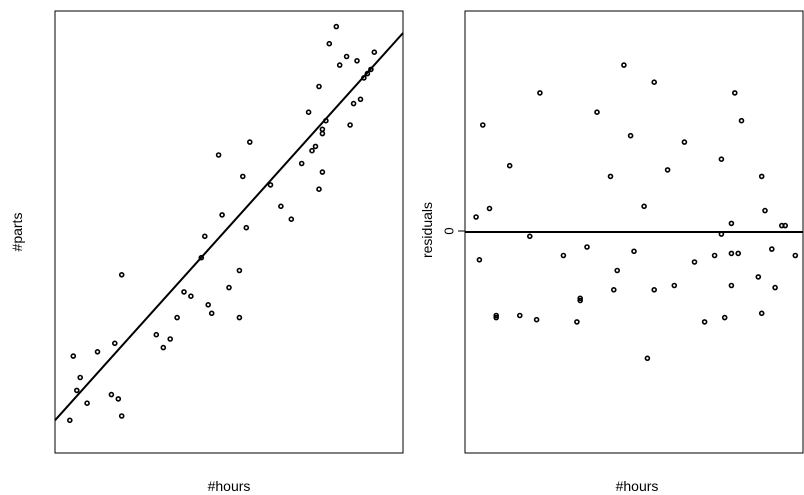 The width and height of the screenshot is (804, 495). Describe the element at coordinates (17, 232) in the screenshot. I see `y-axis-label-left: #parts` at that location.